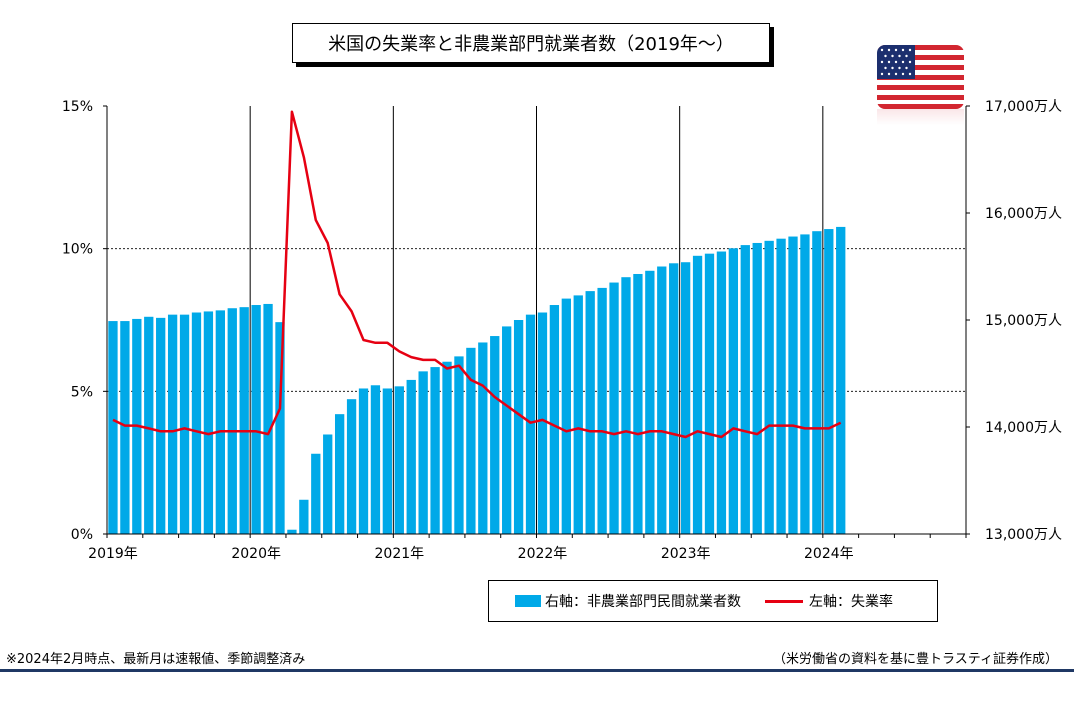 This screenshot has width=1074, height=707. What do you see at coordinates (531, 43) in the screenshot?
I see `chart-title: 米国の失業率と非農業部門就業者数（2019年〜）` at bounding box center [531, 43].